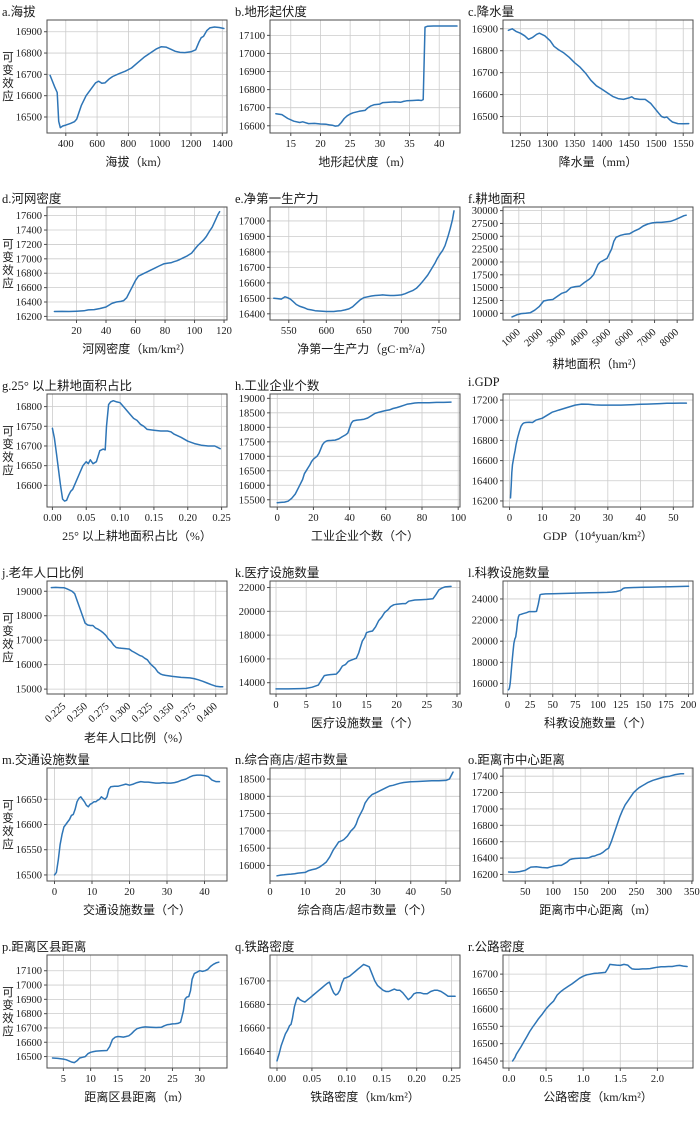 This screenshot has width=700, height=1124. I want to click on x-tick-label: 800, so click(129, 144).